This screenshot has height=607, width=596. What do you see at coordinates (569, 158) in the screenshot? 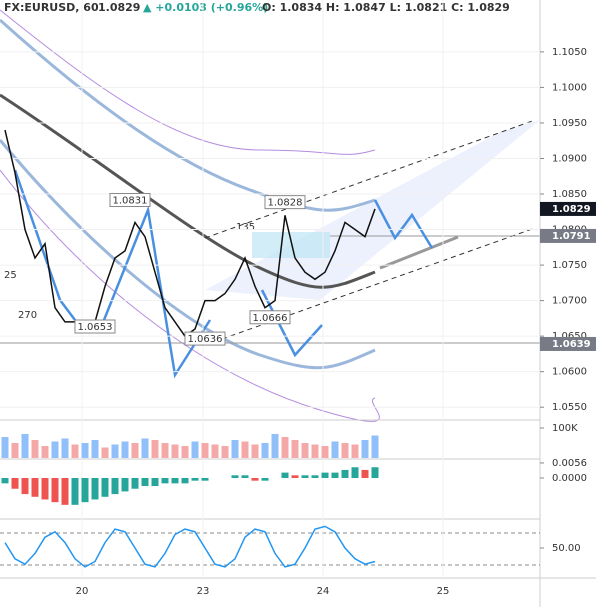
I see `y-tick-label: 1.0900` at bounding box center [569, 158].